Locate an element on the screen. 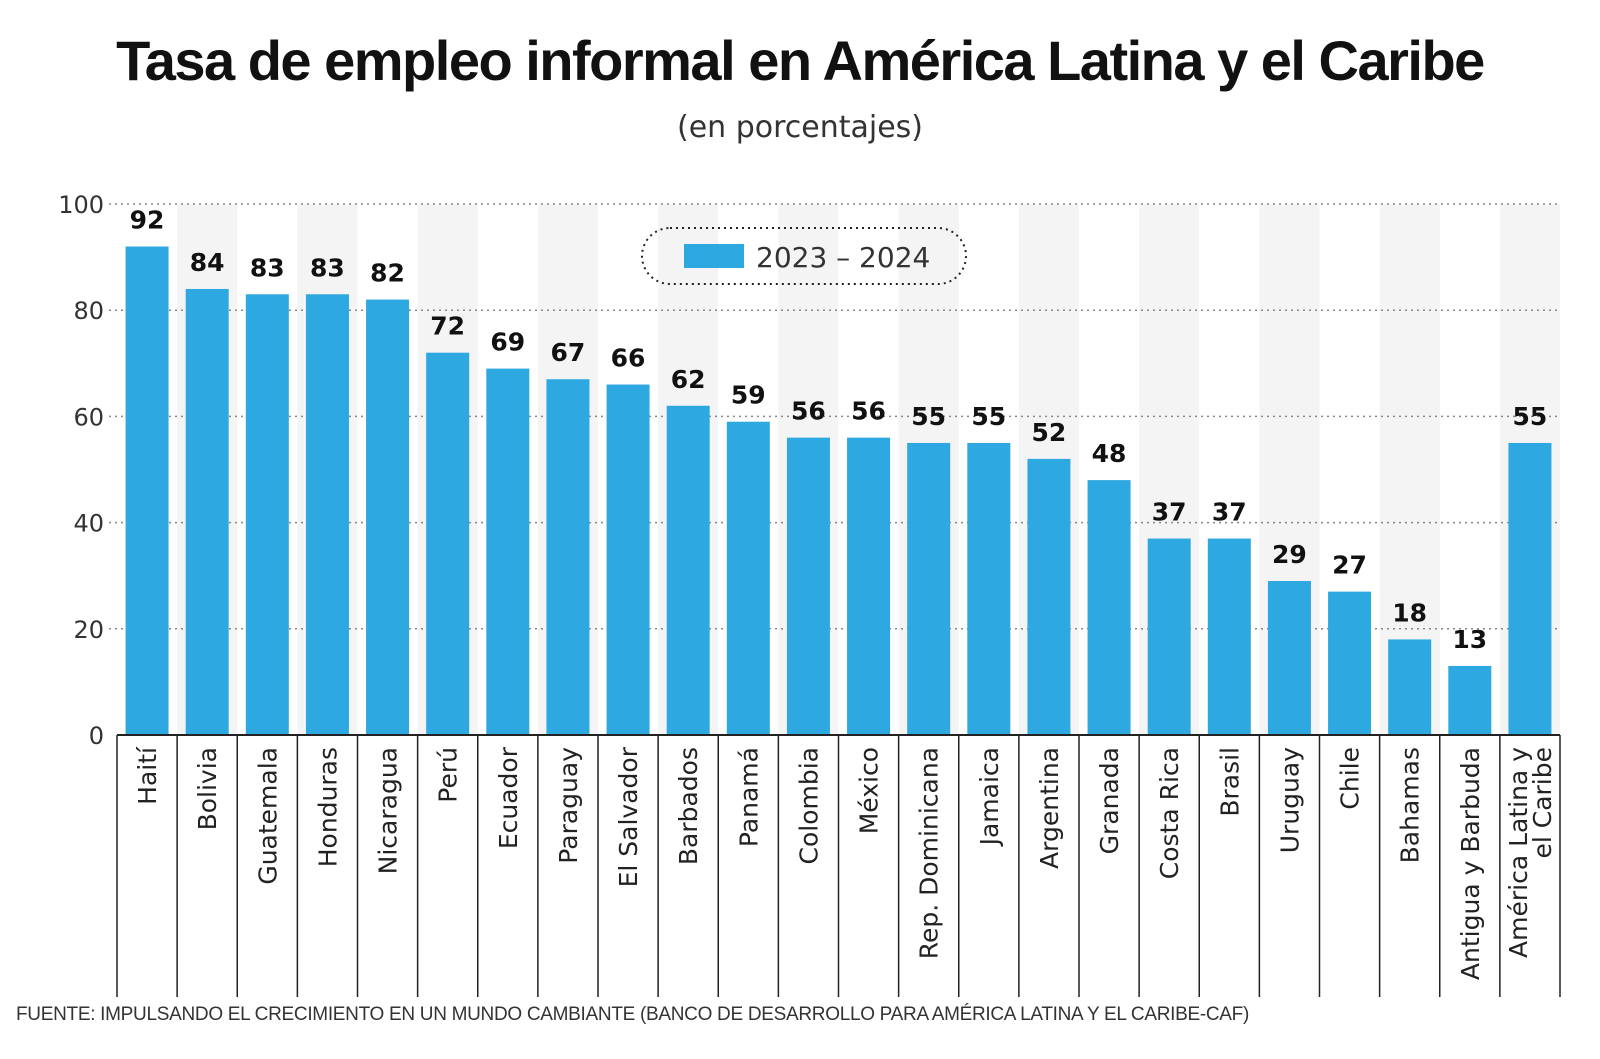 The height and width of the screenshot is (1059, 1600). category-label-line: el Caribe is located at coordinates (1542, 803).